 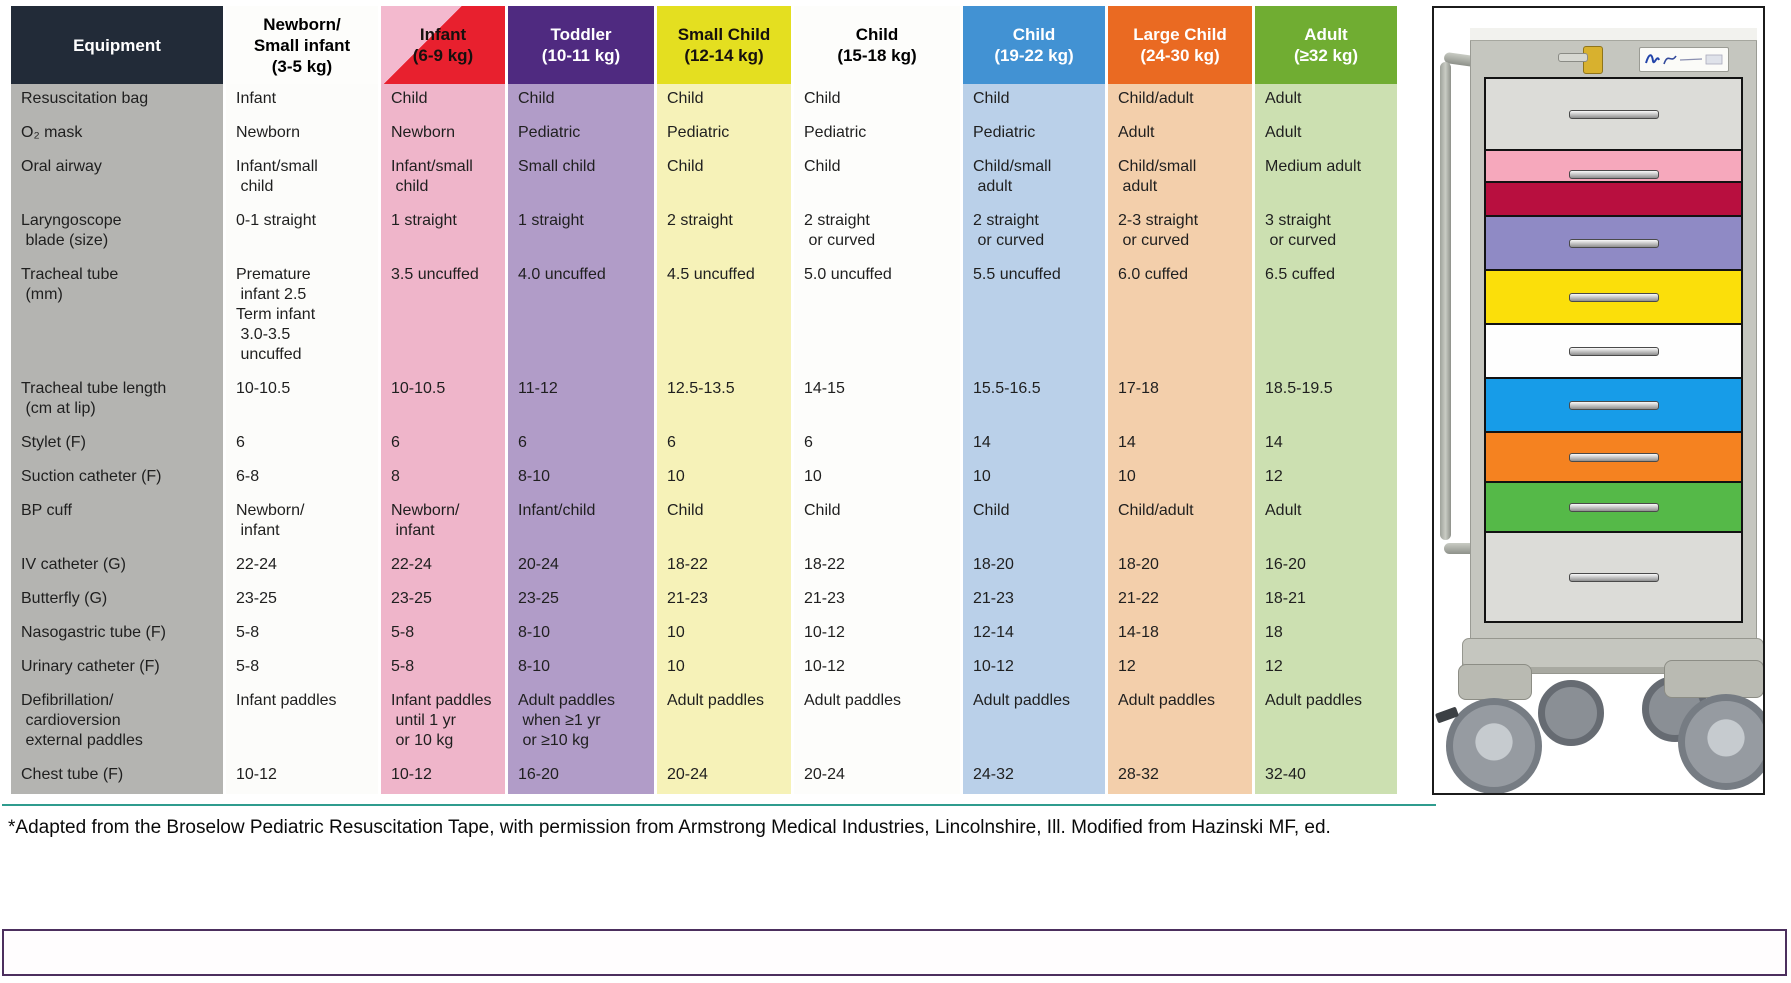 What do you see at coordinates (443, 601) in the screenshot?
I see `table-cell-infant: 23-25` at bounding box center [443, 601].